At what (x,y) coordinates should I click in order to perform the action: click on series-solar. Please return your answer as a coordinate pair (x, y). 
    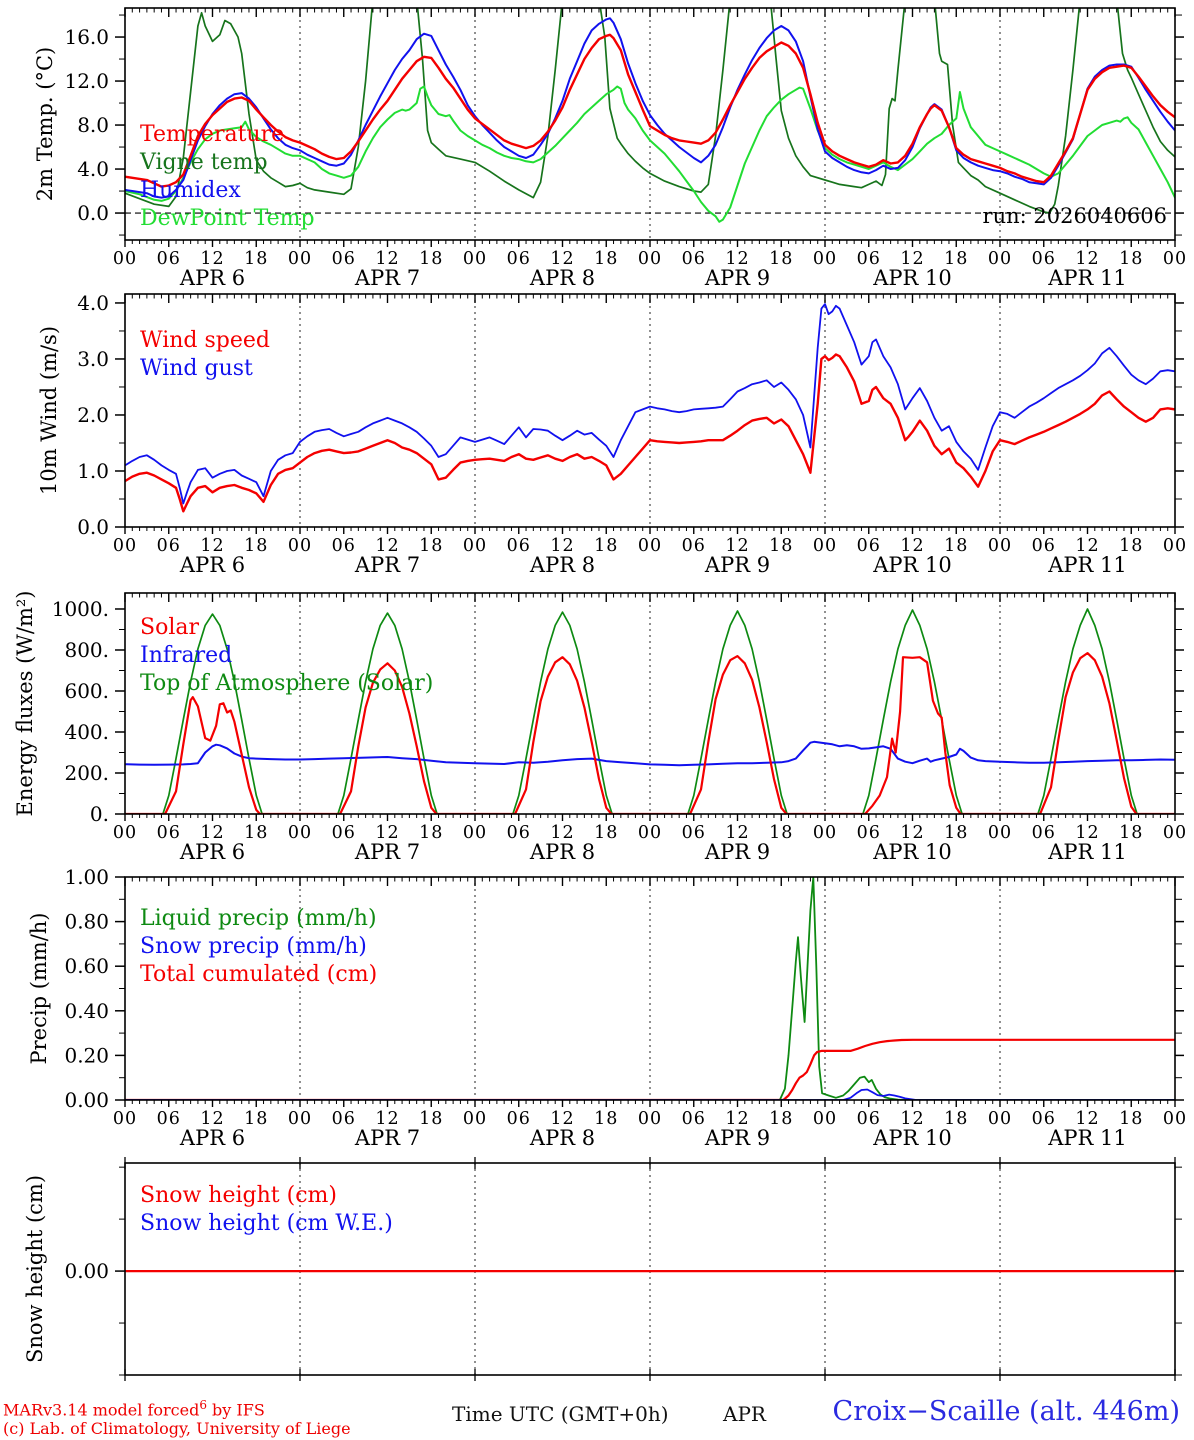
    Looking at the image, I should click on (650, 733).